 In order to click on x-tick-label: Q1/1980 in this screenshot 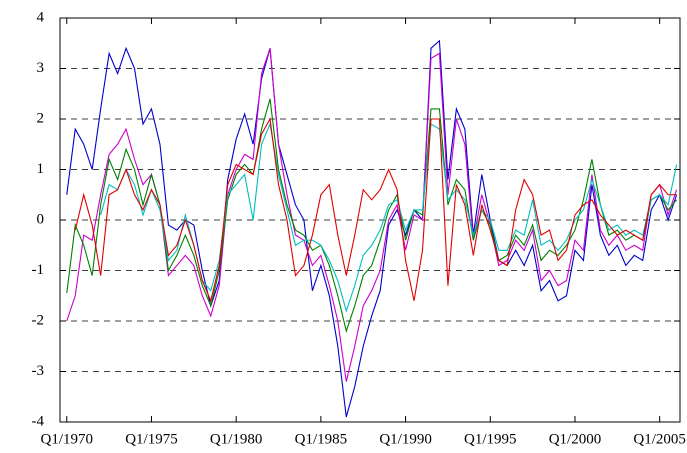, I will do `click(236, 439)`.